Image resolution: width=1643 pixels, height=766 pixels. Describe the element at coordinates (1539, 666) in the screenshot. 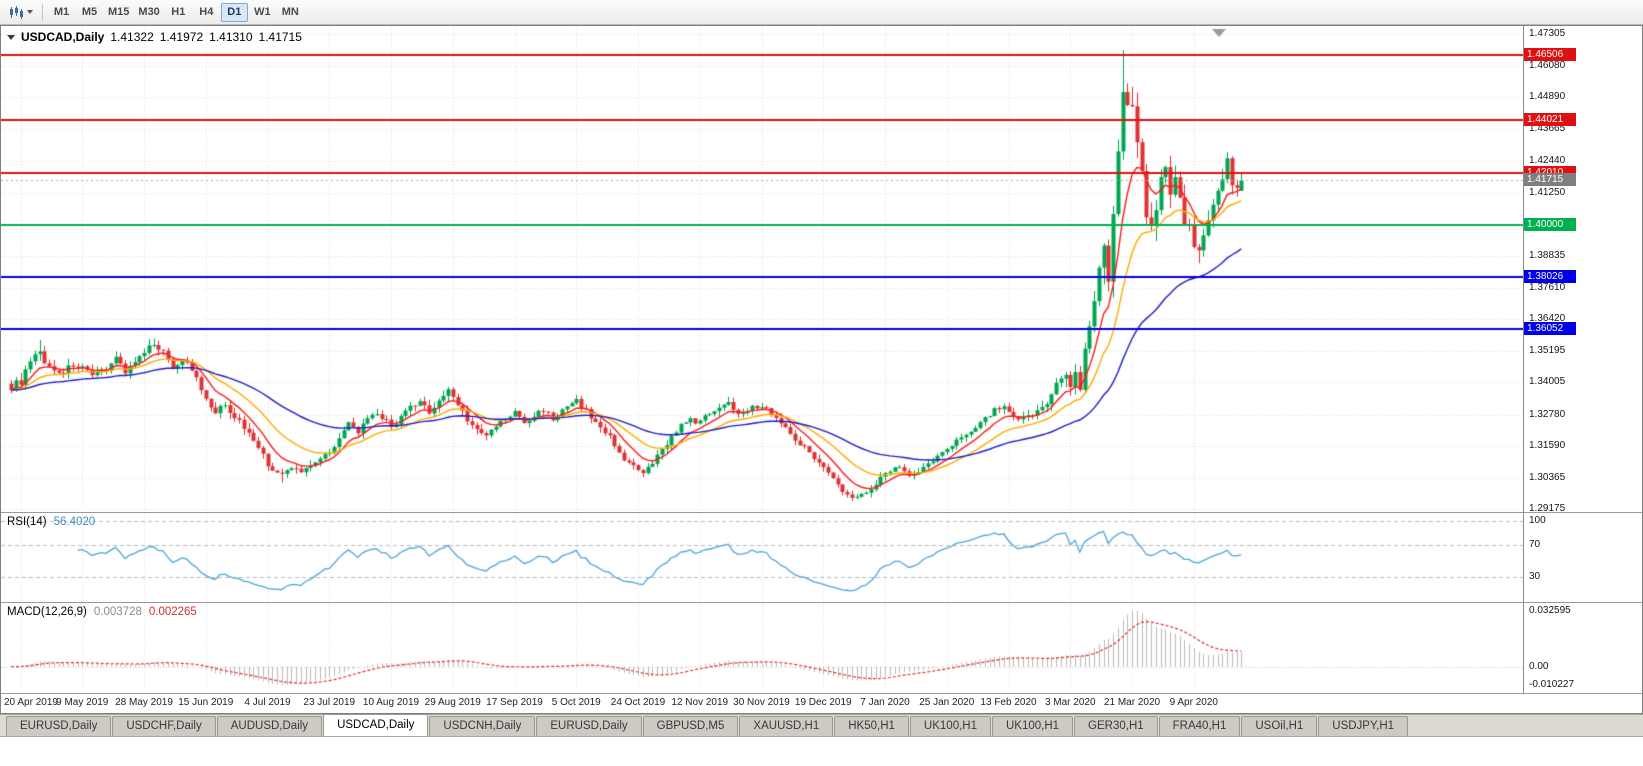

I see `macd-axis-label: 0.00` at that location.